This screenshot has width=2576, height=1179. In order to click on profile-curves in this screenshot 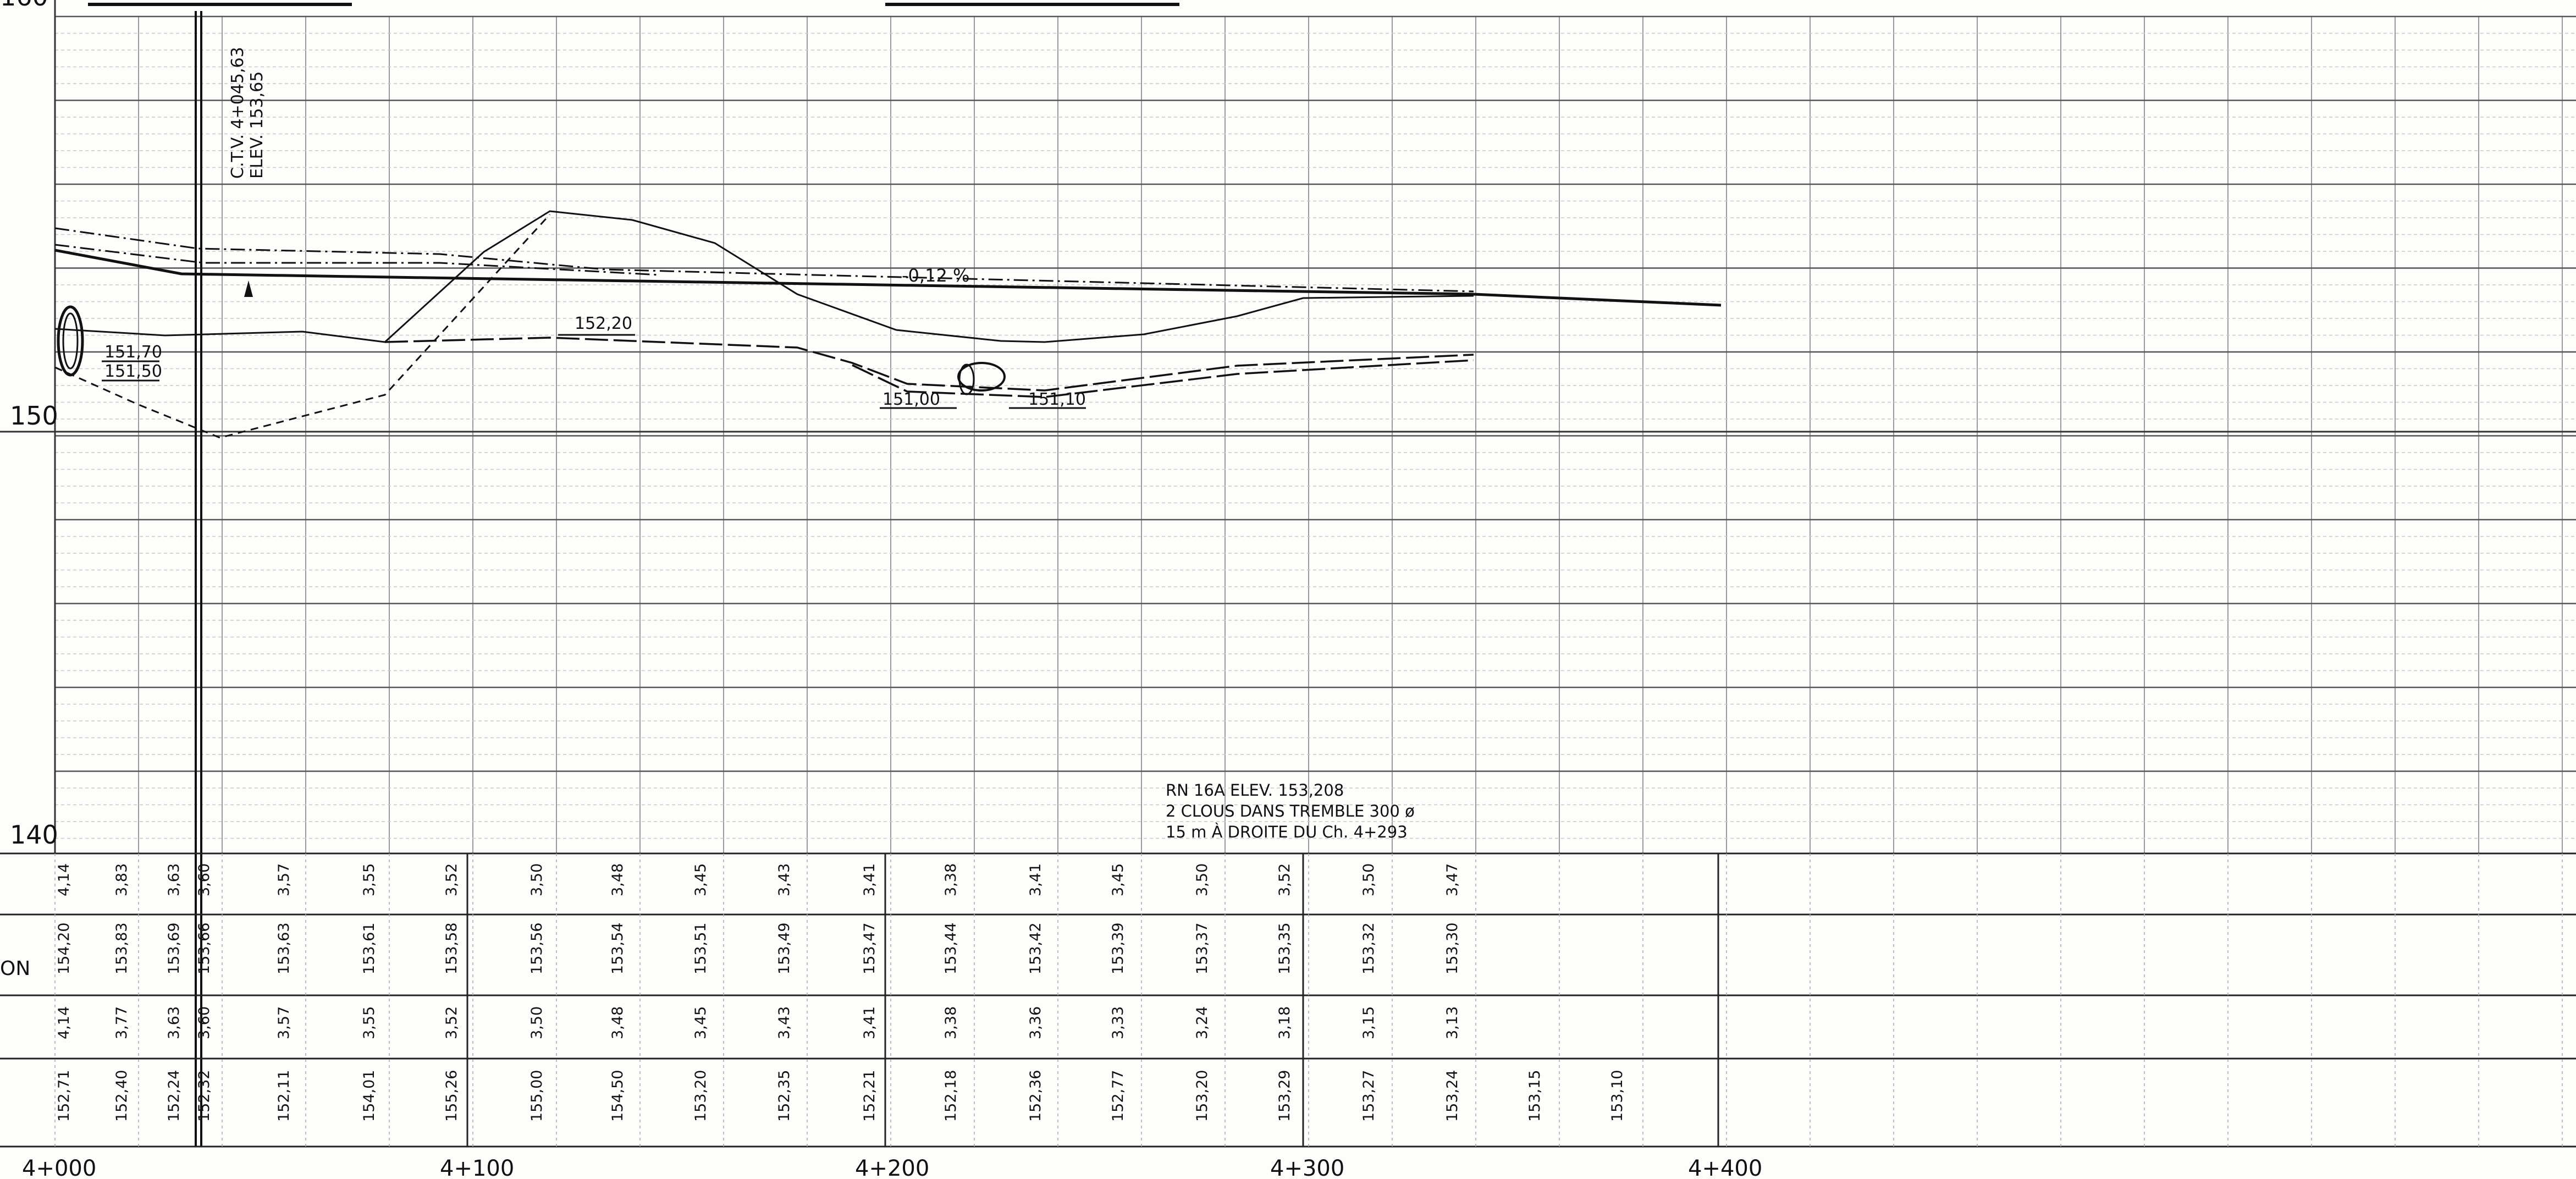, I will do `click(888, 324)`.